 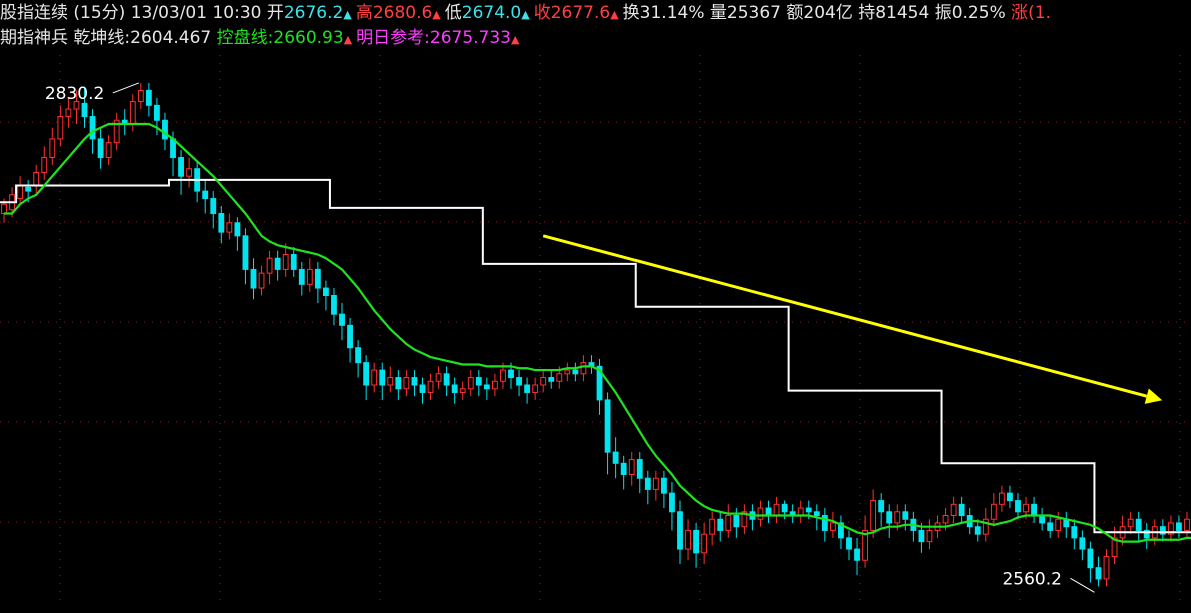 What do you see at coordinates (74, 94) in the screenshot?
I see `high-price-label: 2830.2` at bounding box center [74, 94].